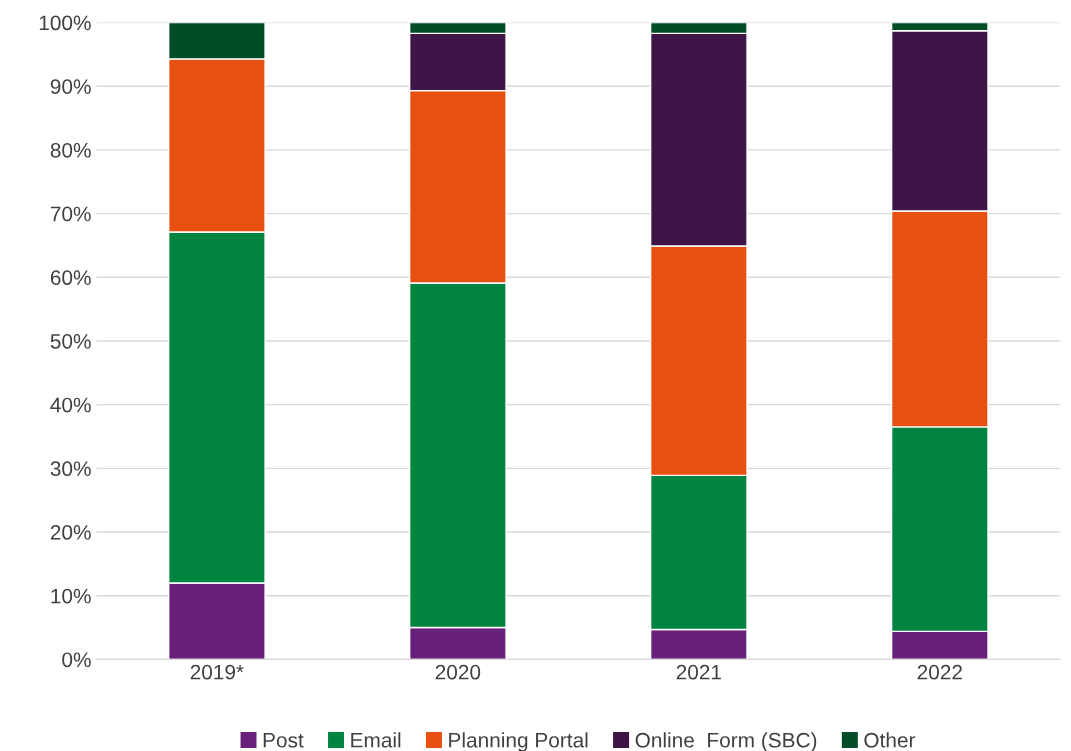 This screenshot has height=751, width=1071. Describe the element at coordinates (376, 740) in the screenshot. I see `legend-label: Email` at that location.